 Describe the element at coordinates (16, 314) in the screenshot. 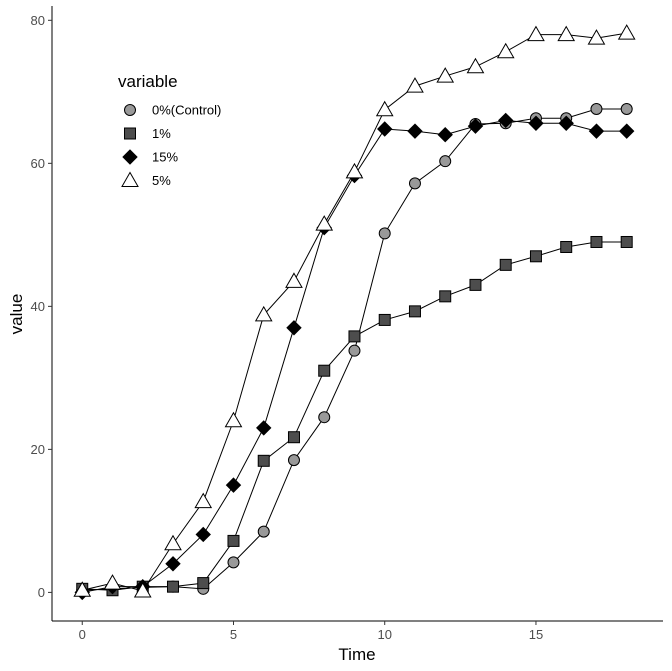

I see `y-axis-title: value` at that location.